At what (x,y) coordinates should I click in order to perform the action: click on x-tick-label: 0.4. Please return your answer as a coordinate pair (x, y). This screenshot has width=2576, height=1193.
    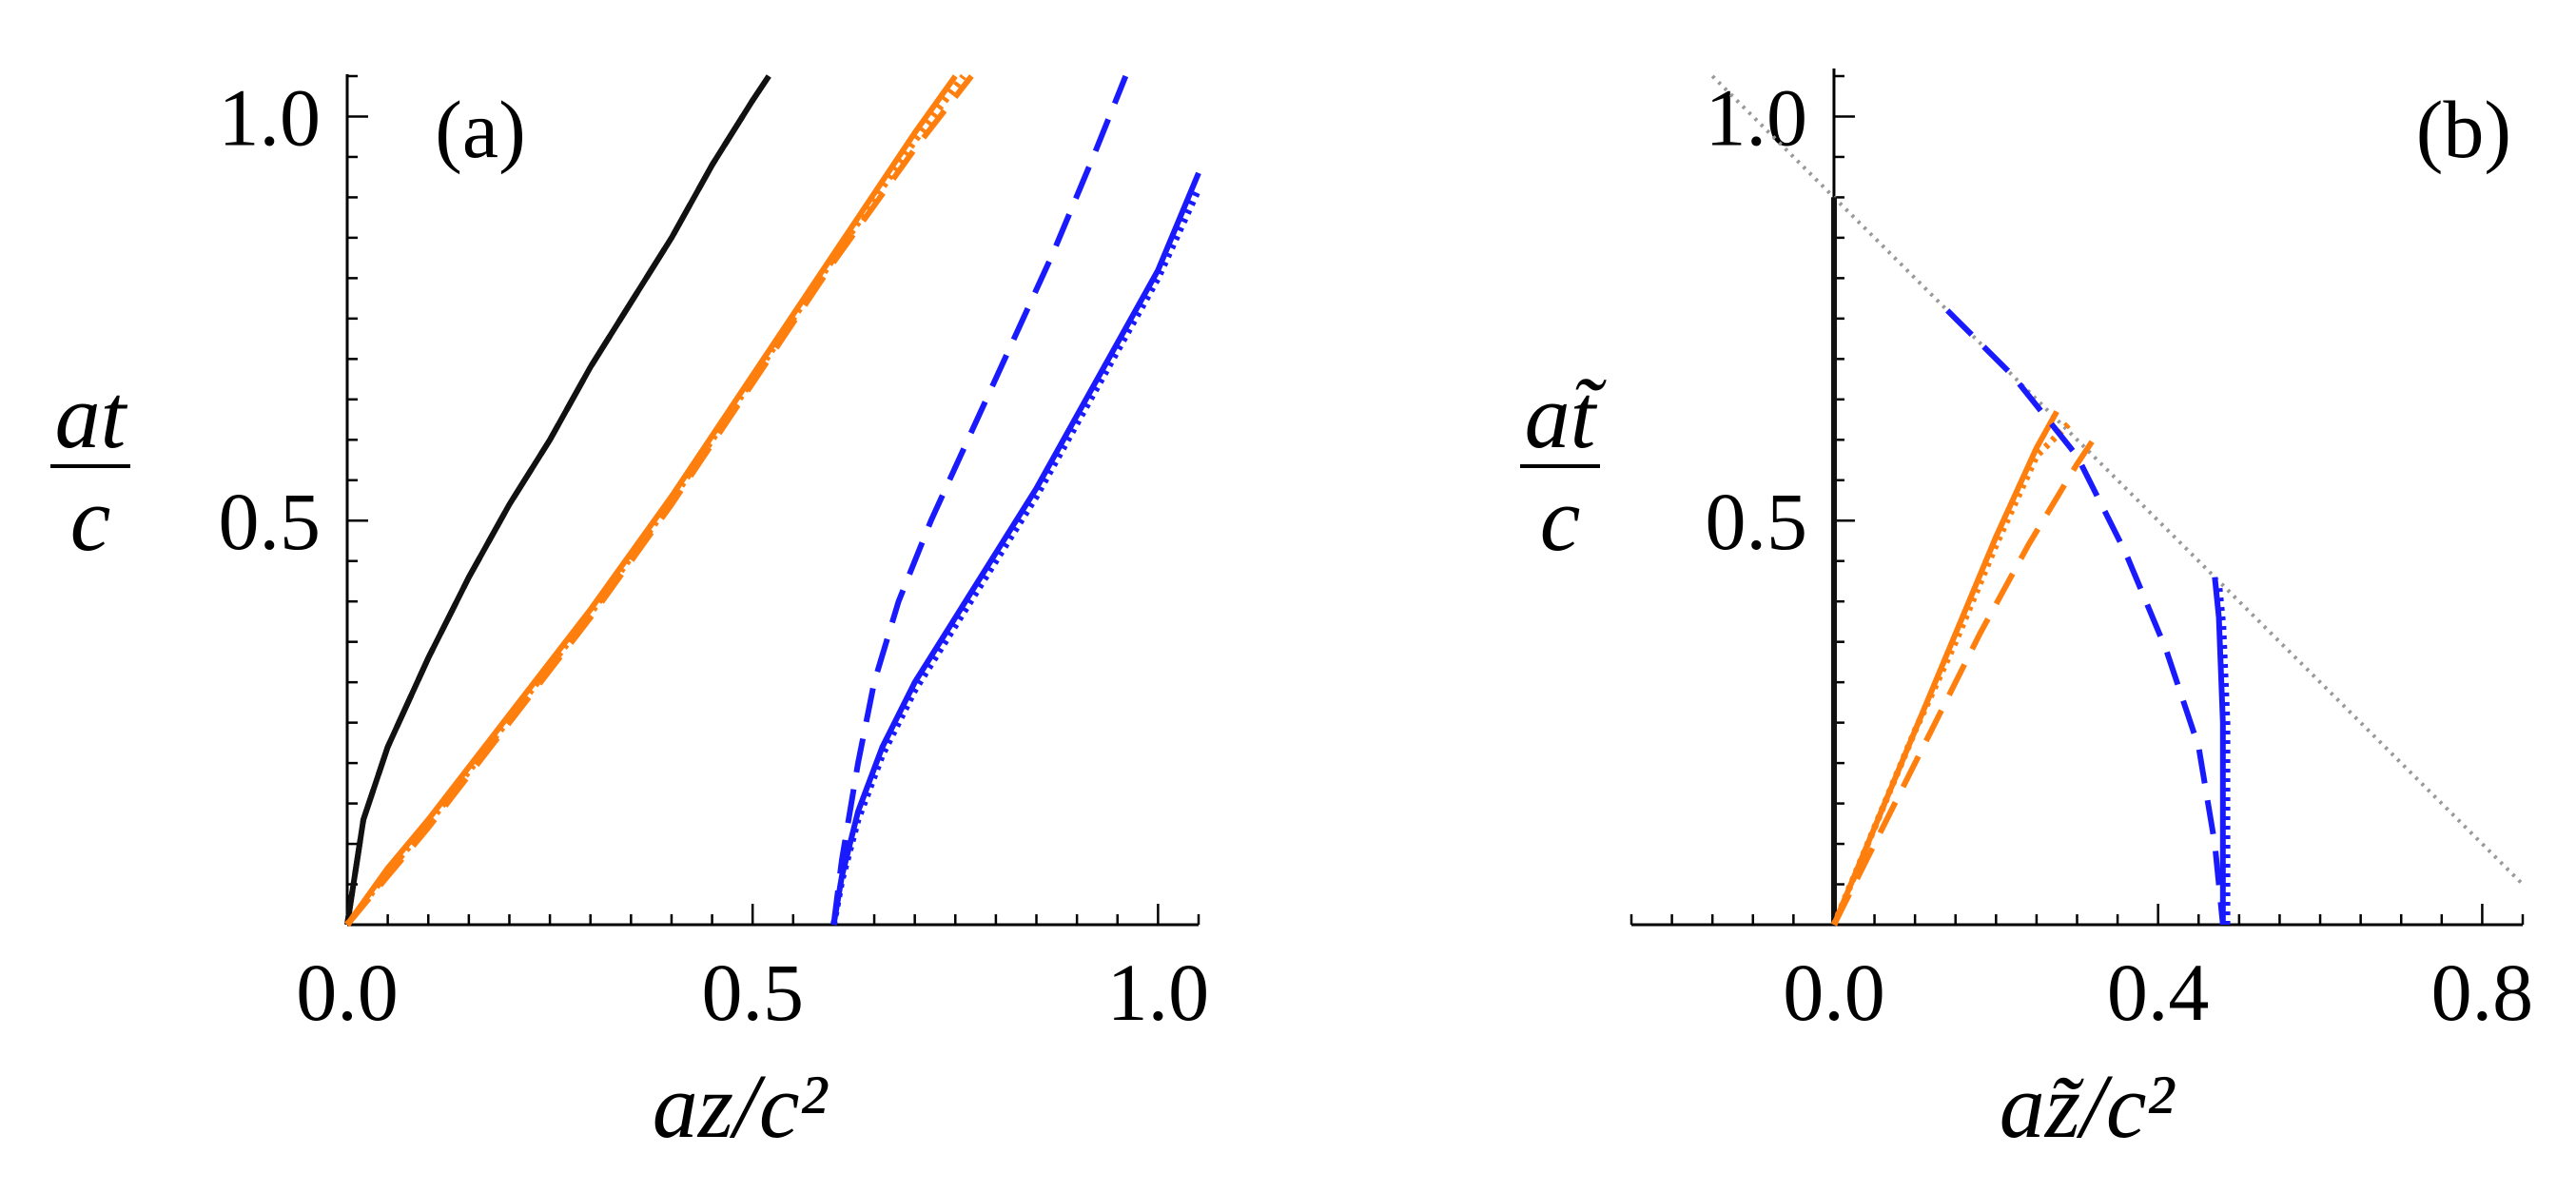
    Looking at the image, I should click on (2159, 992).